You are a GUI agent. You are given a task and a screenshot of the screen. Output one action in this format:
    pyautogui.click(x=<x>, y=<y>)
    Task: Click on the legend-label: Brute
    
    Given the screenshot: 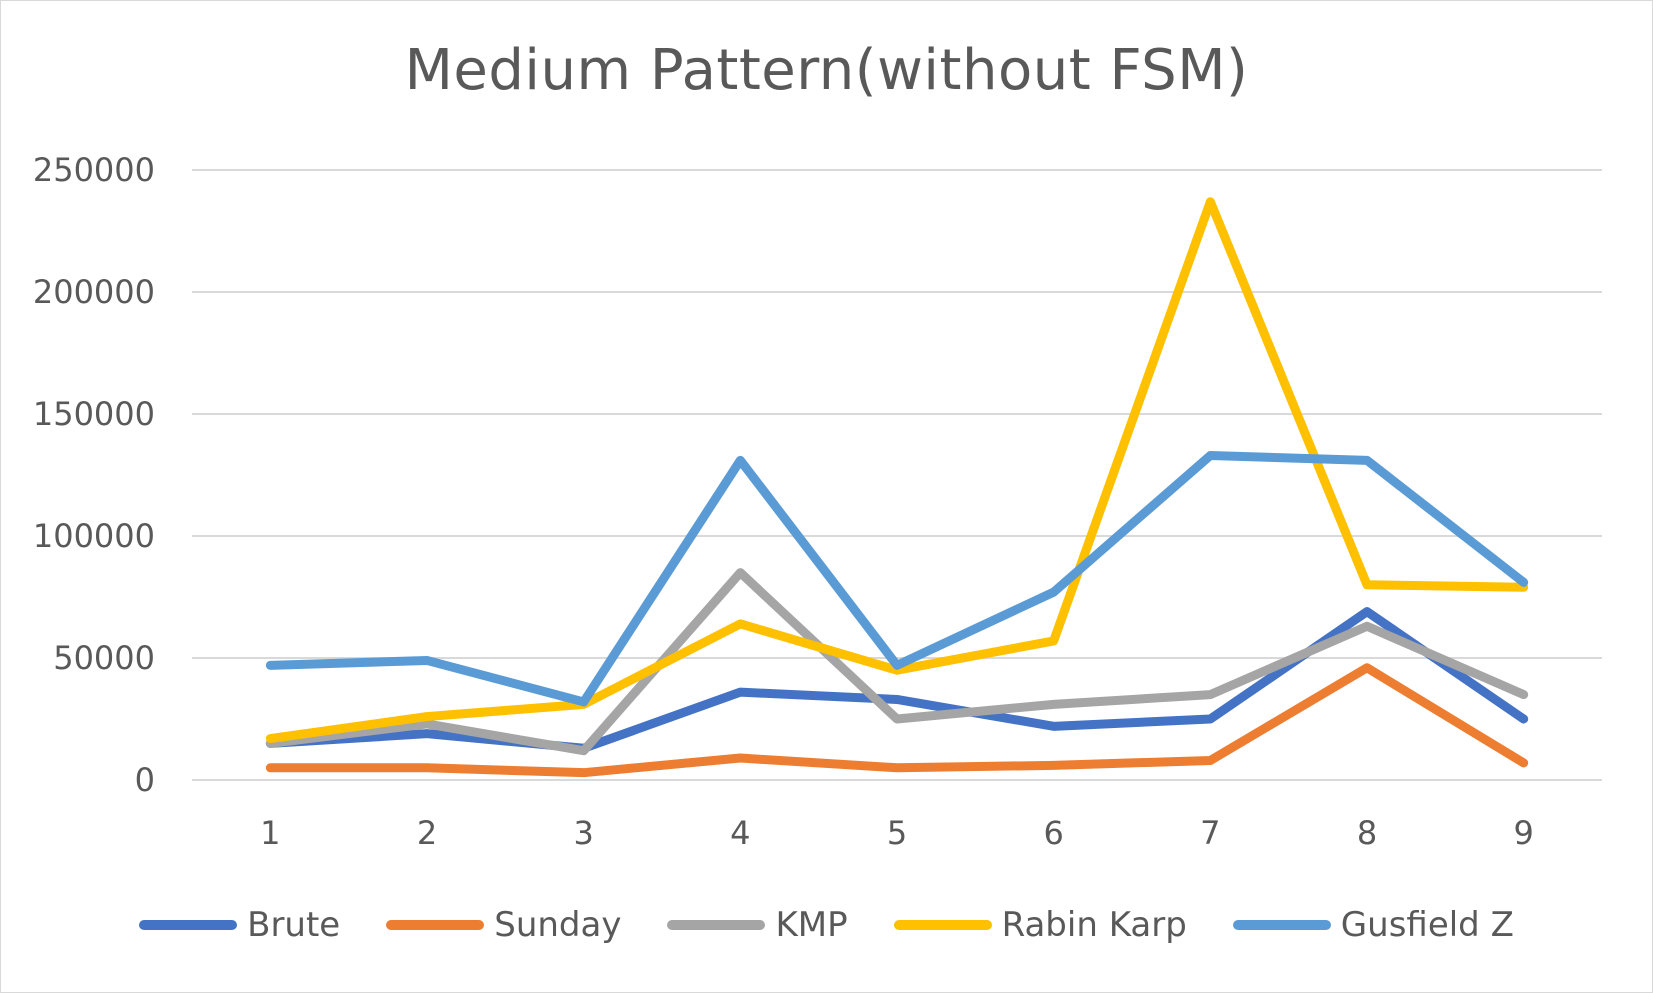 What is the action you would take?
    pyautogui.click(x=294, y=925)
    